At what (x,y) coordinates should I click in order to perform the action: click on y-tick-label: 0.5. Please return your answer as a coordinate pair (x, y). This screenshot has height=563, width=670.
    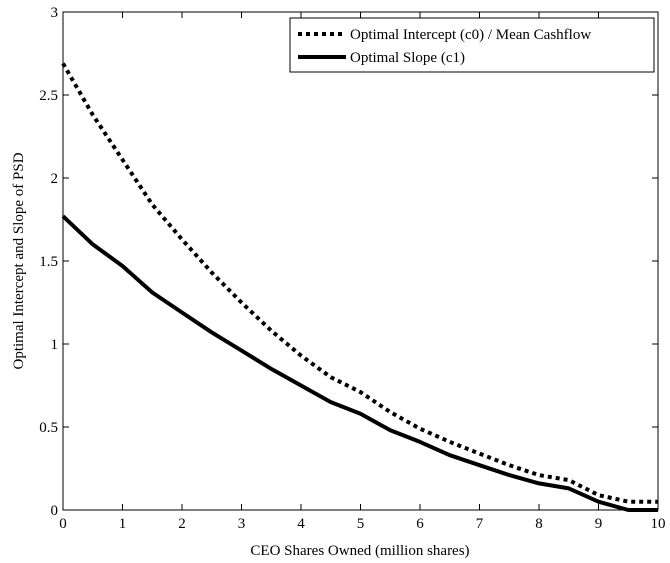
    Looking at the image, I should click on (48, 428).